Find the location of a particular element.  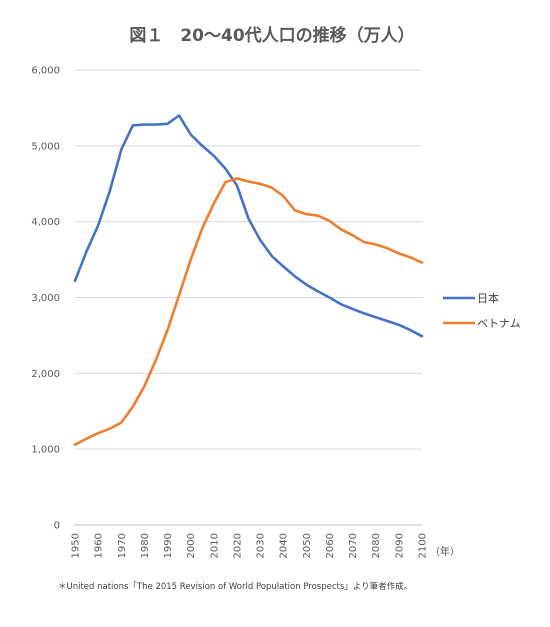

y-tick-label: 1,000 is located at coordinates (45, 450).